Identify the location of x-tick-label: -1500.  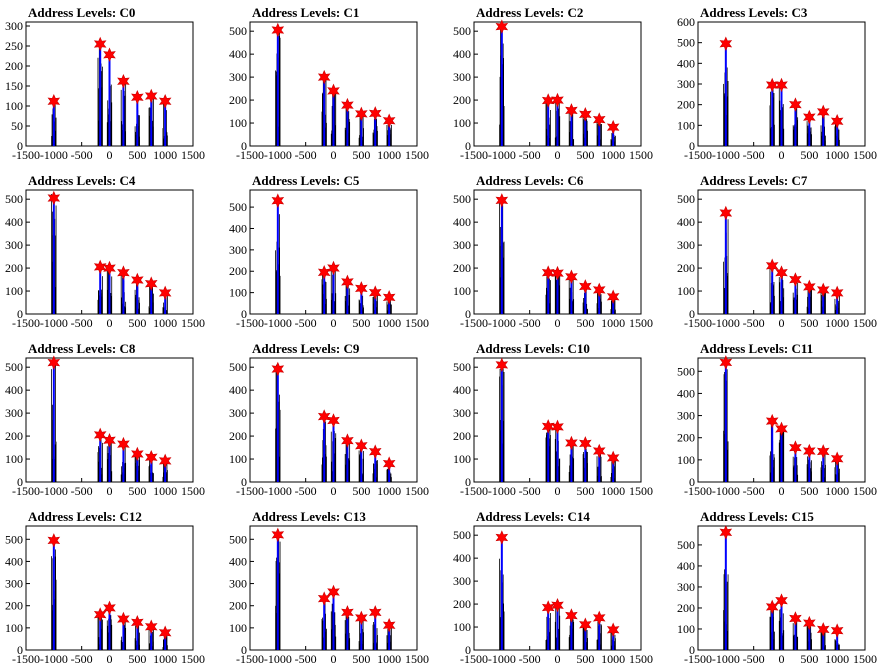
(698, 491).